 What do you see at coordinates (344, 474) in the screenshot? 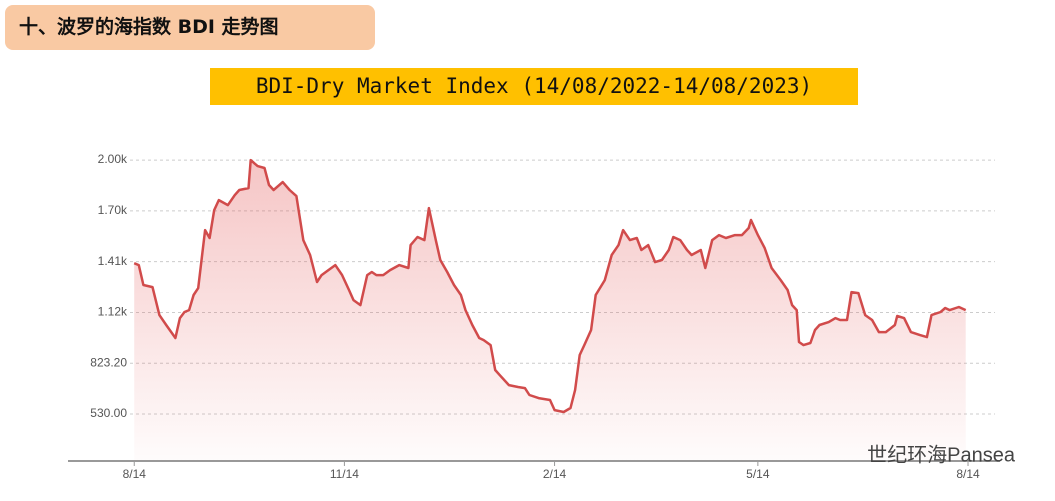
I see `x-tick-label: 11/14` at bounding box center [344, 474].